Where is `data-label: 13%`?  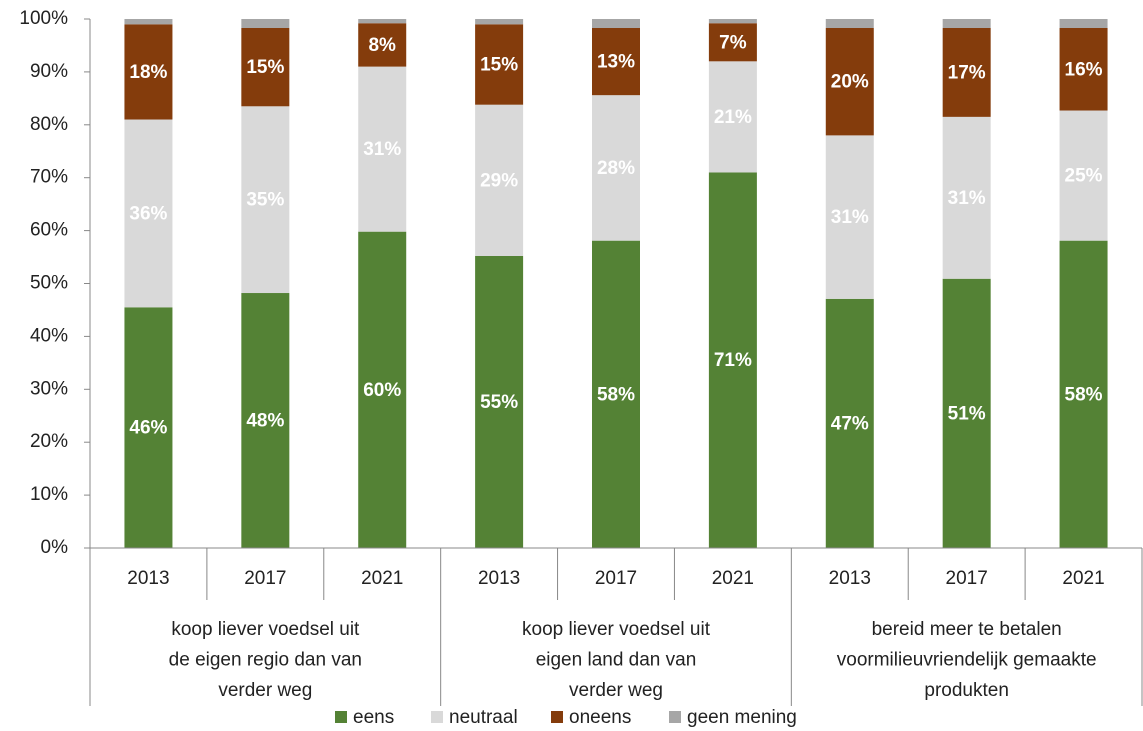 data-label: 13% is located at coordinates (616, 62).